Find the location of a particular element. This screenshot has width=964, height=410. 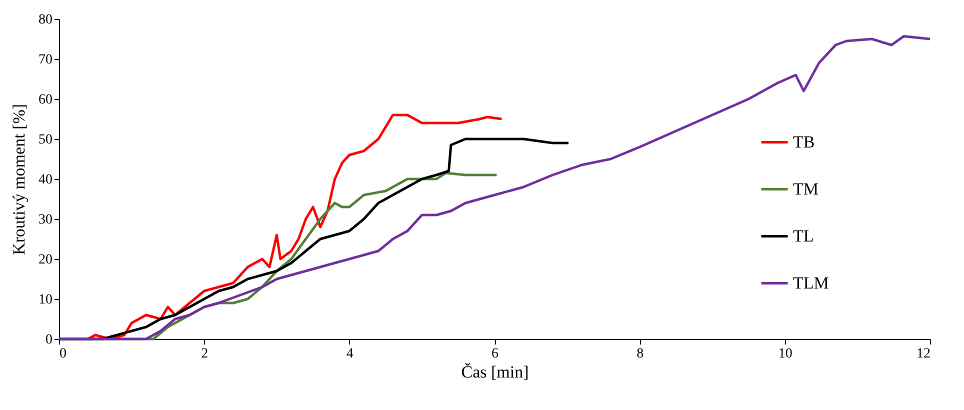

y-tick-label: 10 is located at coordinates (45, 300).